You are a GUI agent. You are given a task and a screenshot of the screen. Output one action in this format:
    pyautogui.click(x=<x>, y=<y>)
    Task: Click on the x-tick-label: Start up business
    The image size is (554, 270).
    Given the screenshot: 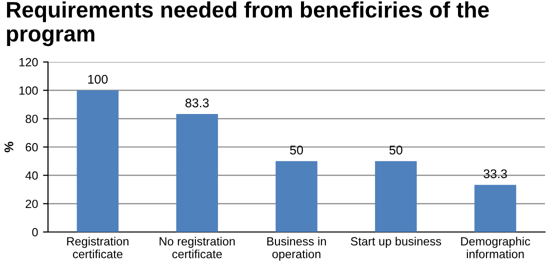 What is the action you would take?
    pyautogui.click(x=396, y=242)
    